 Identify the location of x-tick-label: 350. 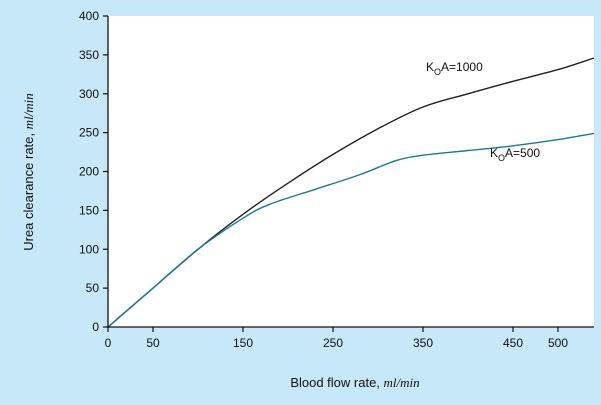
(423, 343).